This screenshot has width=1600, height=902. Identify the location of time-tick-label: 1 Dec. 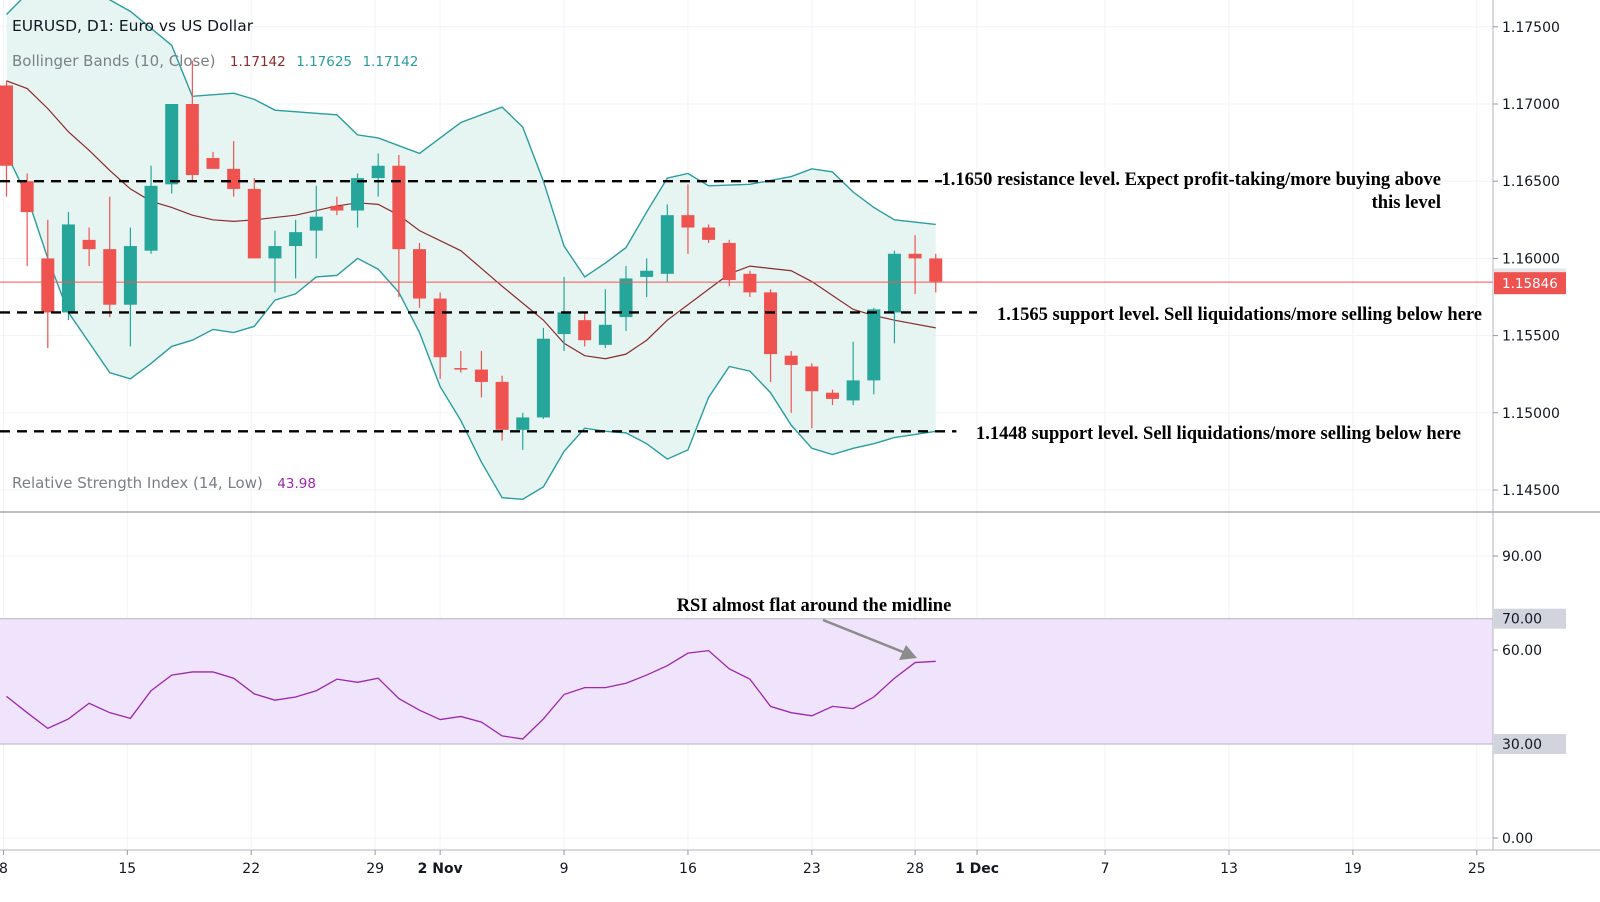
(977, 869).